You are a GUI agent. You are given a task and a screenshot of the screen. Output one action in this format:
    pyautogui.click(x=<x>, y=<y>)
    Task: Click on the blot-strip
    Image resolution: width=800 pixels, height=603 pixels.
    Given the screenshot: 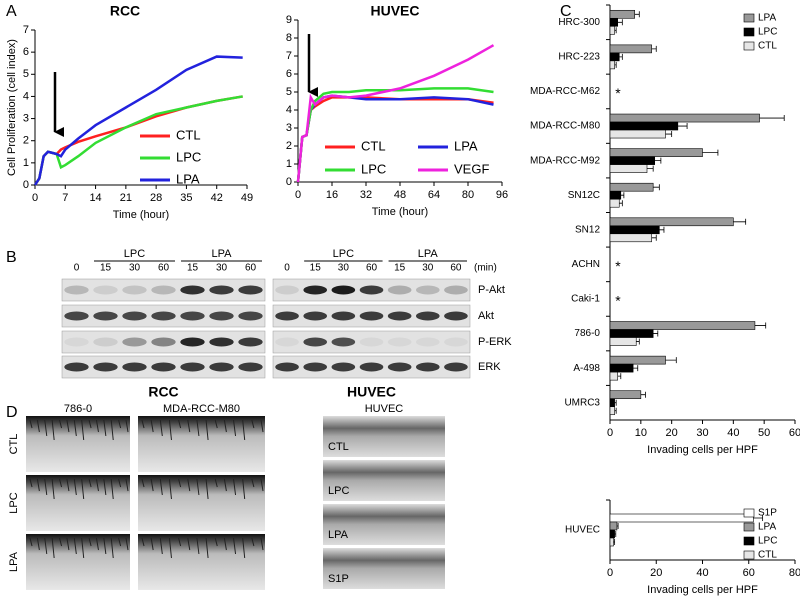 What is the action you would take?
    pyautogui.click(x=163, y=342)
    